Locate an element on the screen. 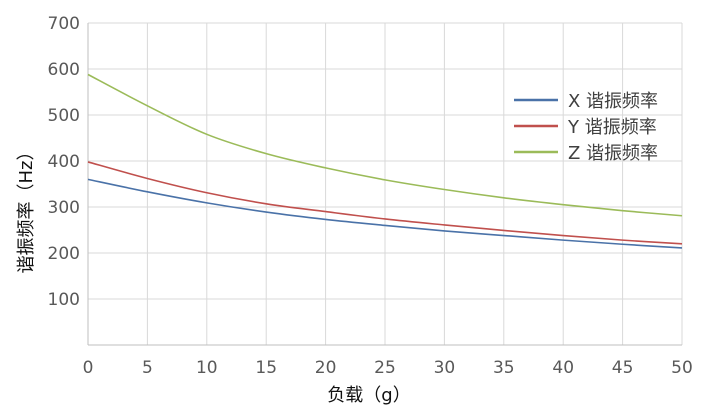  x-tick-label: 0 is located at coordinates (88, 368).